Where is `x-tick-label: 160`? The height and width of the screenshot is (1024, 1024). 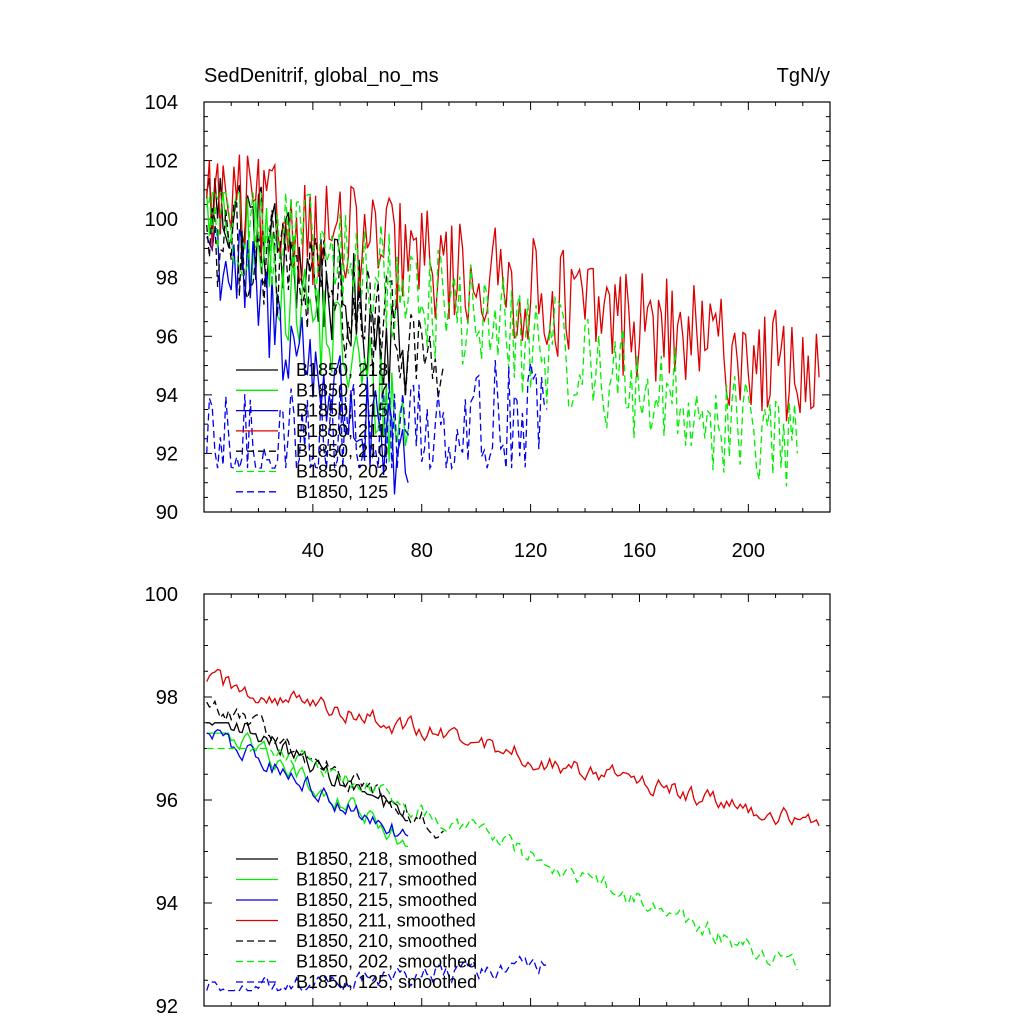
x-tick-label: 160 is located at coordinates (639, 551).